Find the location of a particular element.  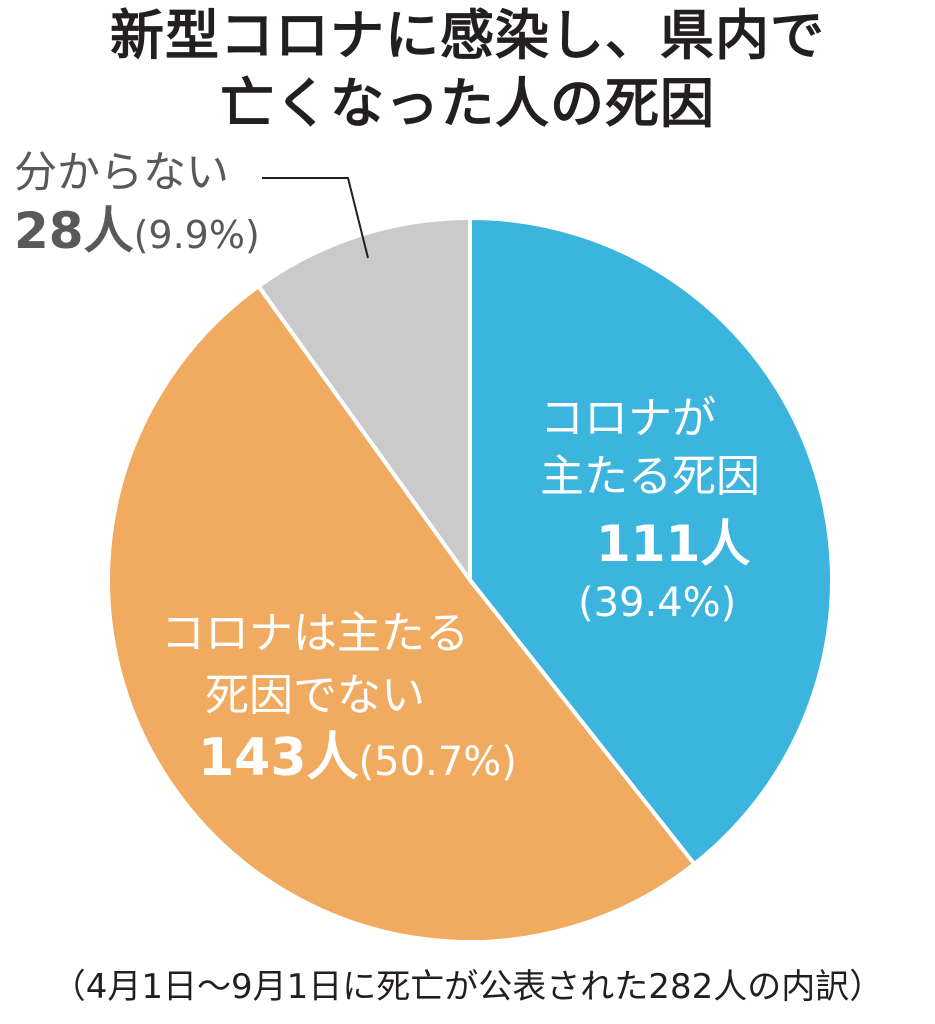

slice-value-corona-not-main: 143人(50.7%) is located at coordinates (357, 764).